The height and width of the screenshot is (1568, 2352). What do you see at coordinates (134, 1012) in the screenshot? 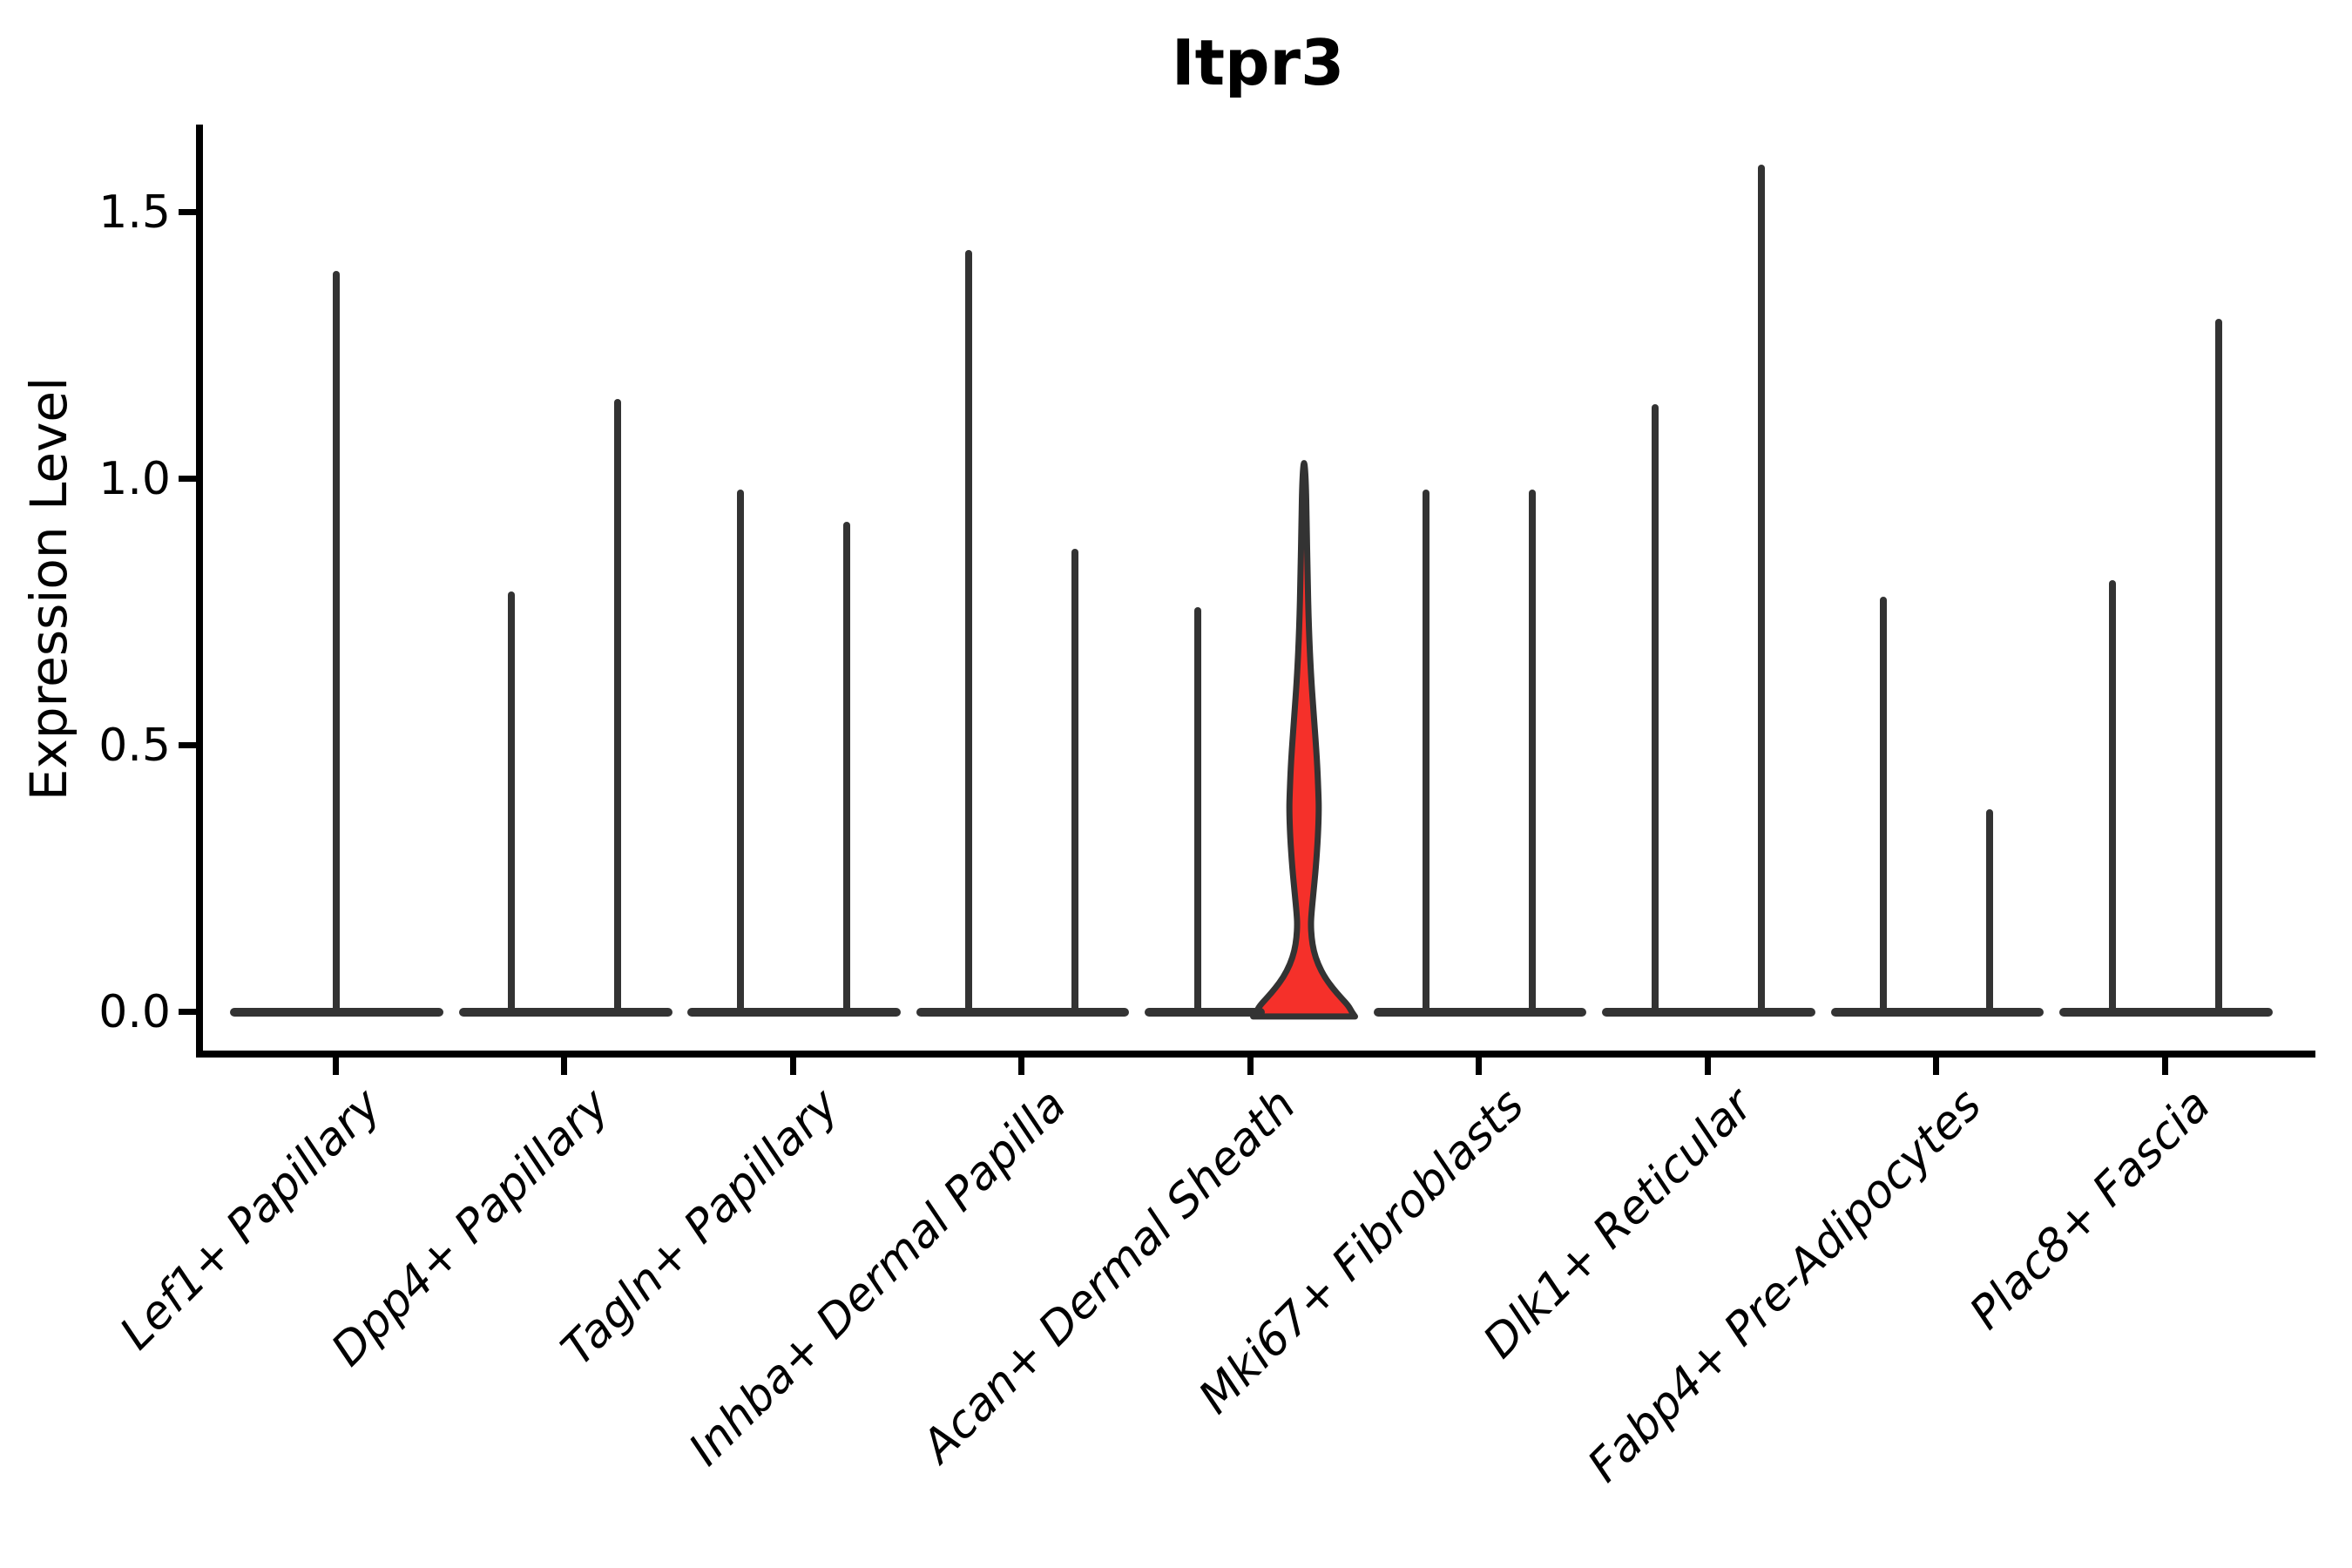
I see `y-tick-label: 0.0` at bounding box center [134, 1012].